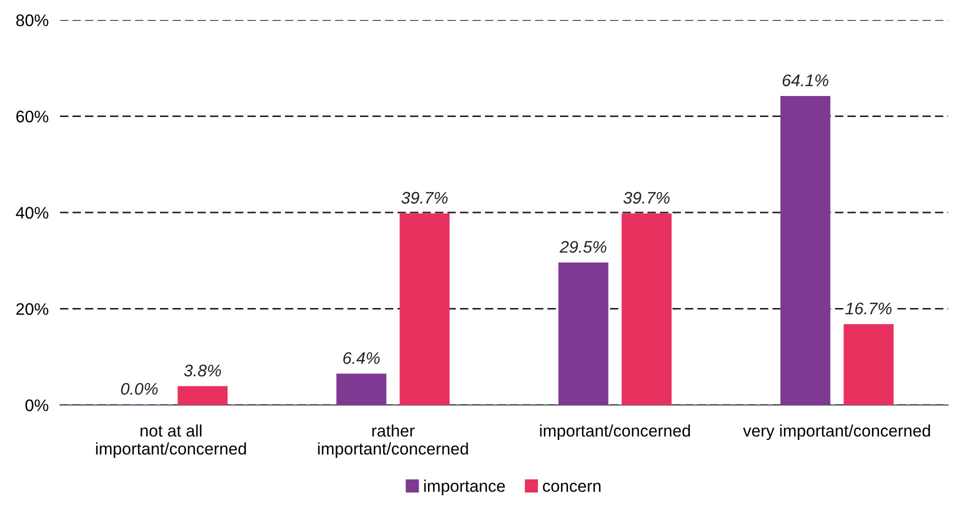 The image size is (954, 511). I want to click on legend-label: concern, so click(571, 487).